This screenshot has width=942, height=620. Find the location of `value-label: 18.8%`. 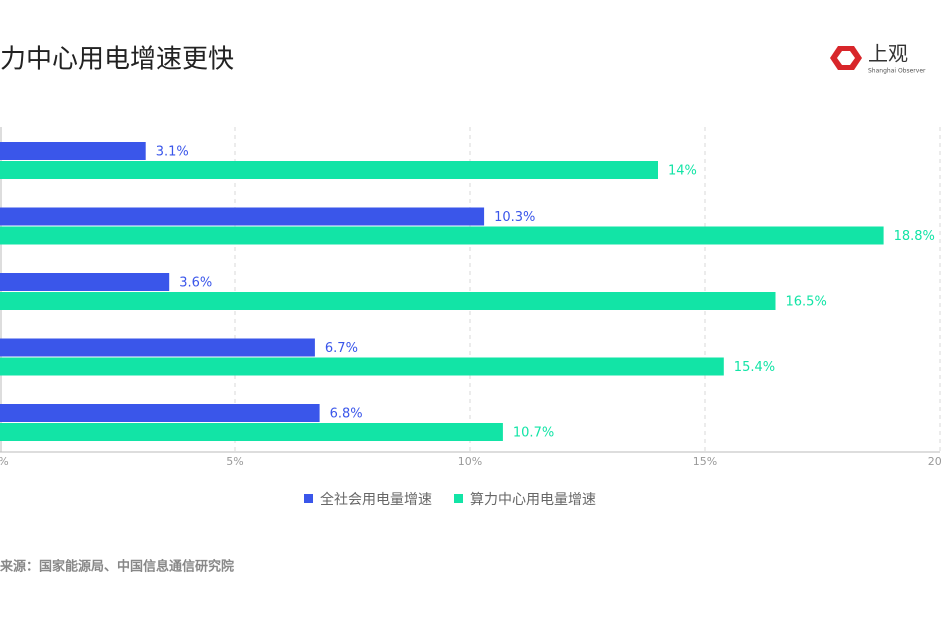

value-label: 18.8% is located at coordinates (914, 236).